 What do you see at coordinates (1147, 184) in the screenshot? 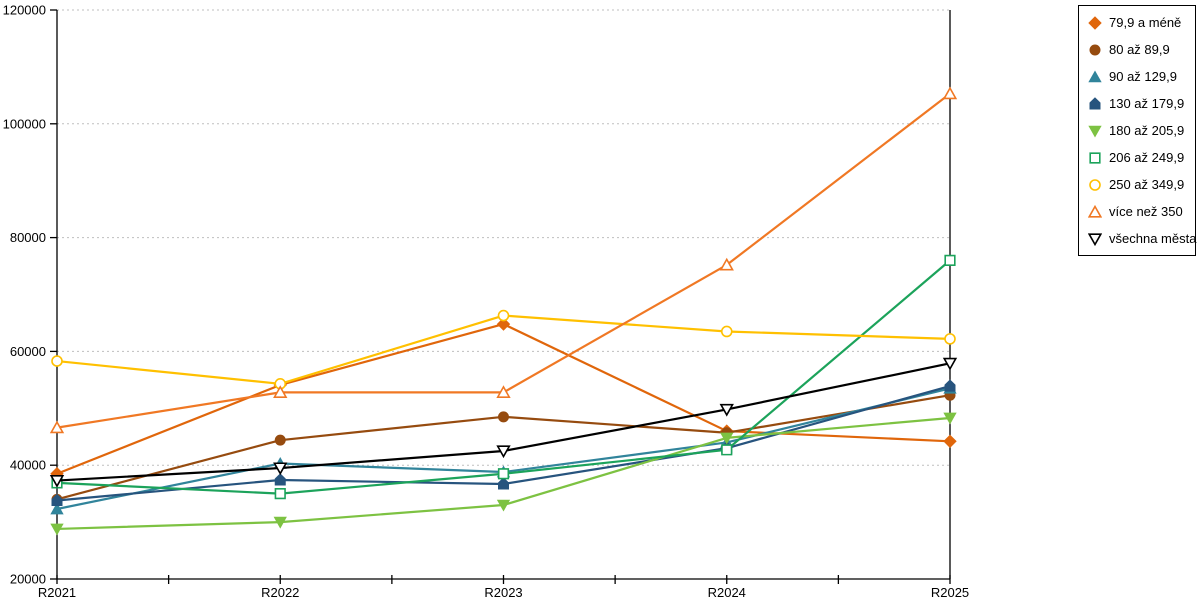
I see `legend-label: 250 až 349,9` at bounding box center [1147, 184].